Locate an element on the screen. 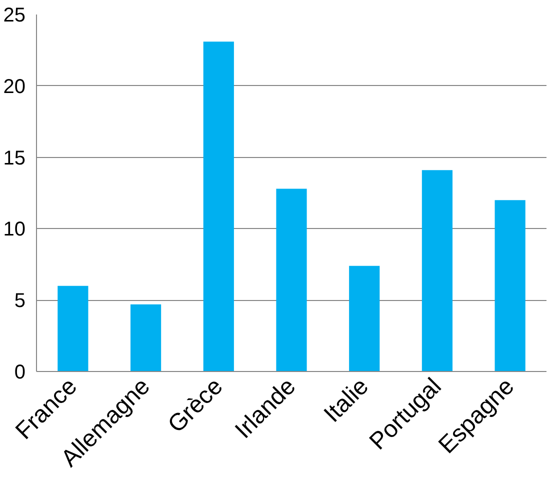 This screenshot has width=550, height=484. y-tick-label: 25 is located at coordinates (14, 15).